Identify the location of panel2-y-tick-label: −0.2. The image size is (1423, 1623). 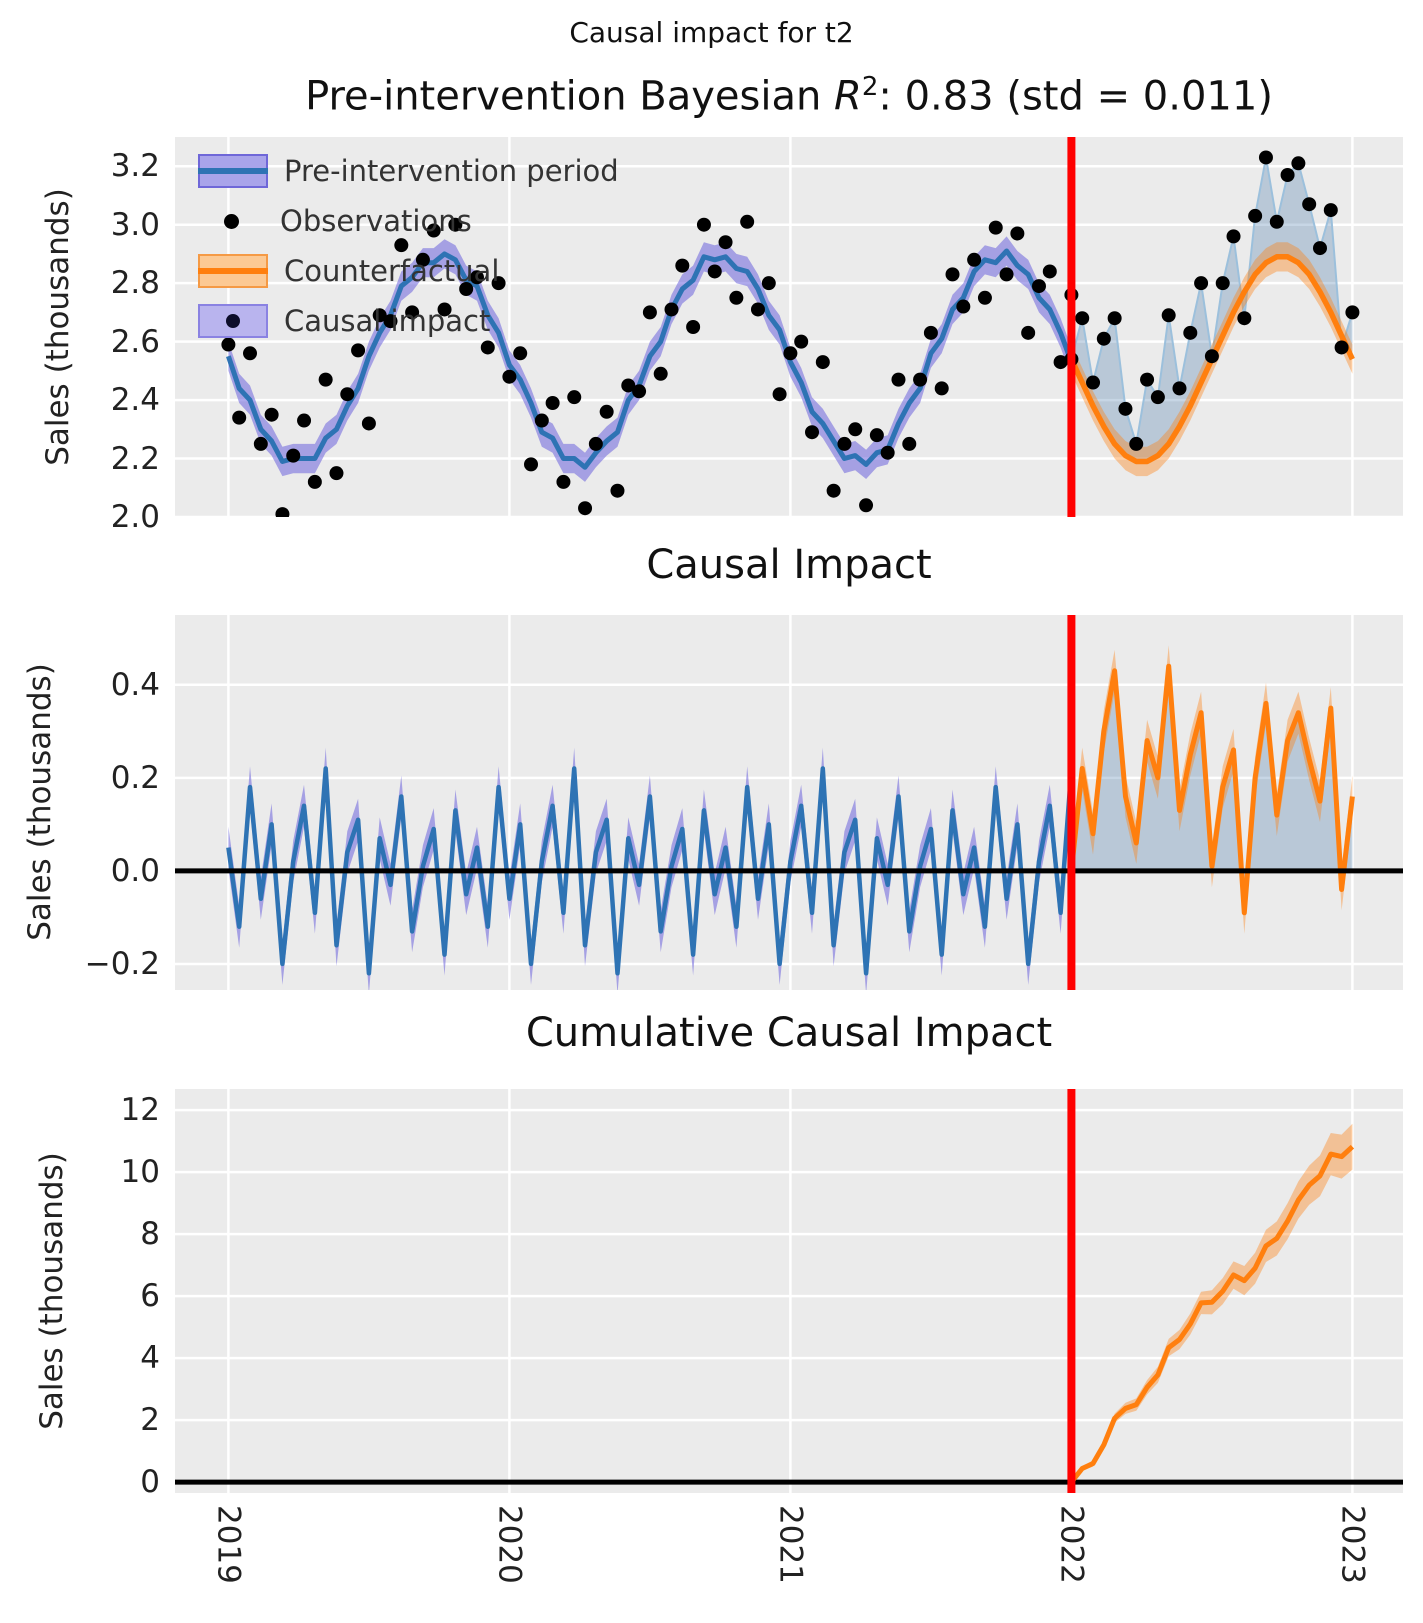
(122, 963).